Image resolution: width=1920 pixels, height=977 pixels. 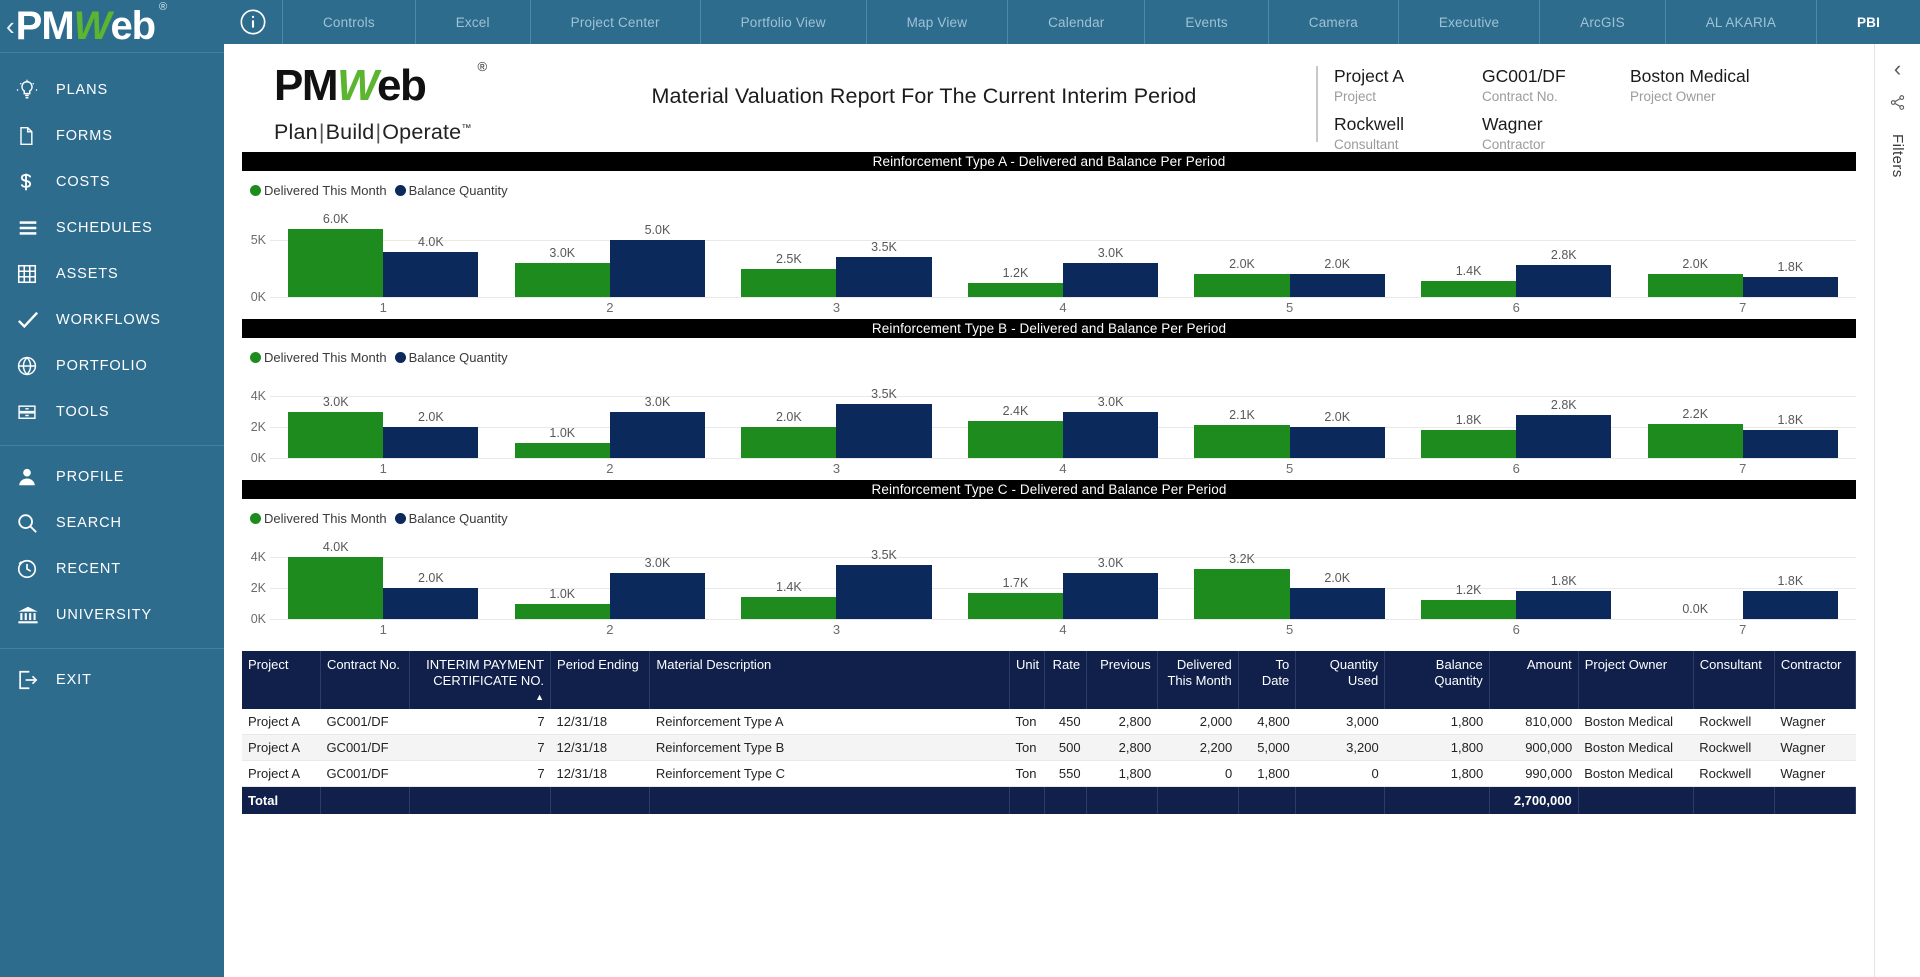 What do you see at coordinates (365, 680) in the screenshot?
I see `table-column-header: Contract No.` at bounding box center [365, 680].